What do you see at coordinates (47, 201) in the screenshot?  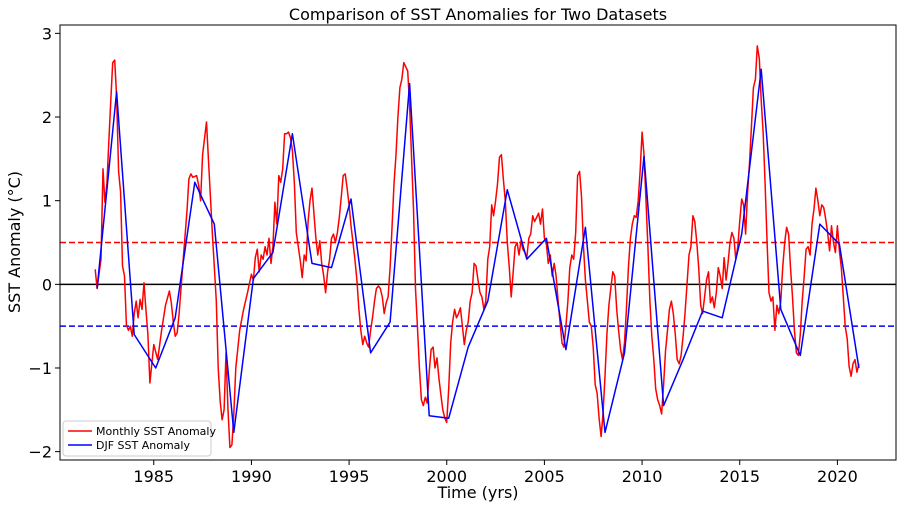 I see `y-tick-label: 1` at bounding box center [47, 201].